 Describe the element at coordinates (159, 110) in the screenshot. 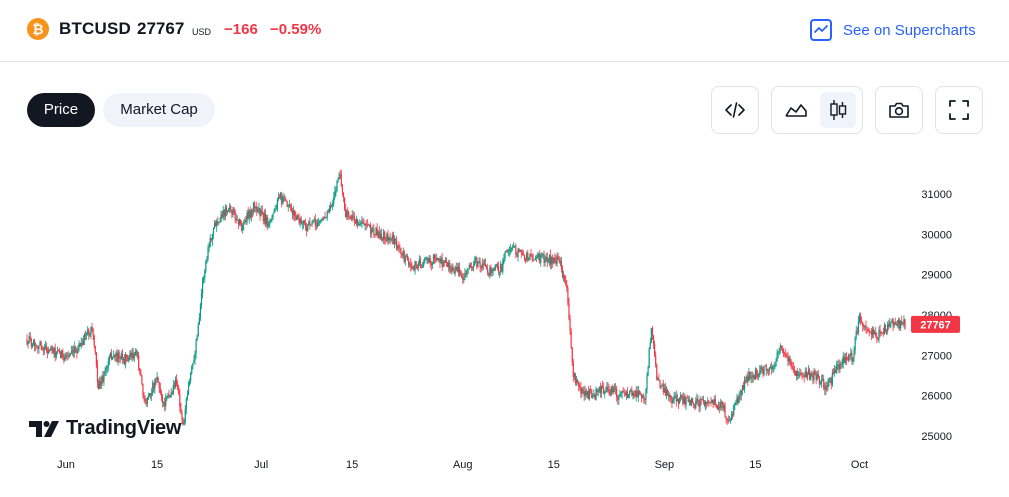

I see `tab-market-cap: Market Cap` at that location.